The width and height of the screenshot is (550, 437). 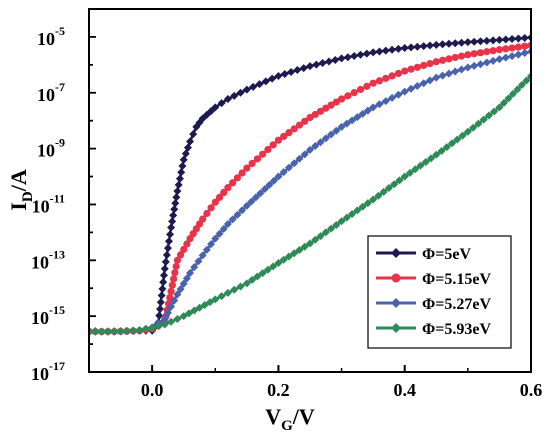 I want to click on y-tick-label: 10-13, so click(x=48, y=259).